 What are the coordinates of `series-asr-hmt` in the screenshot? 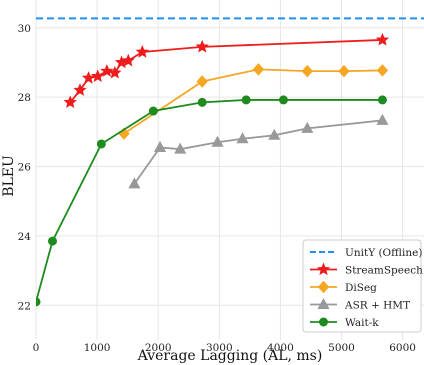 It's located at (258, 151).